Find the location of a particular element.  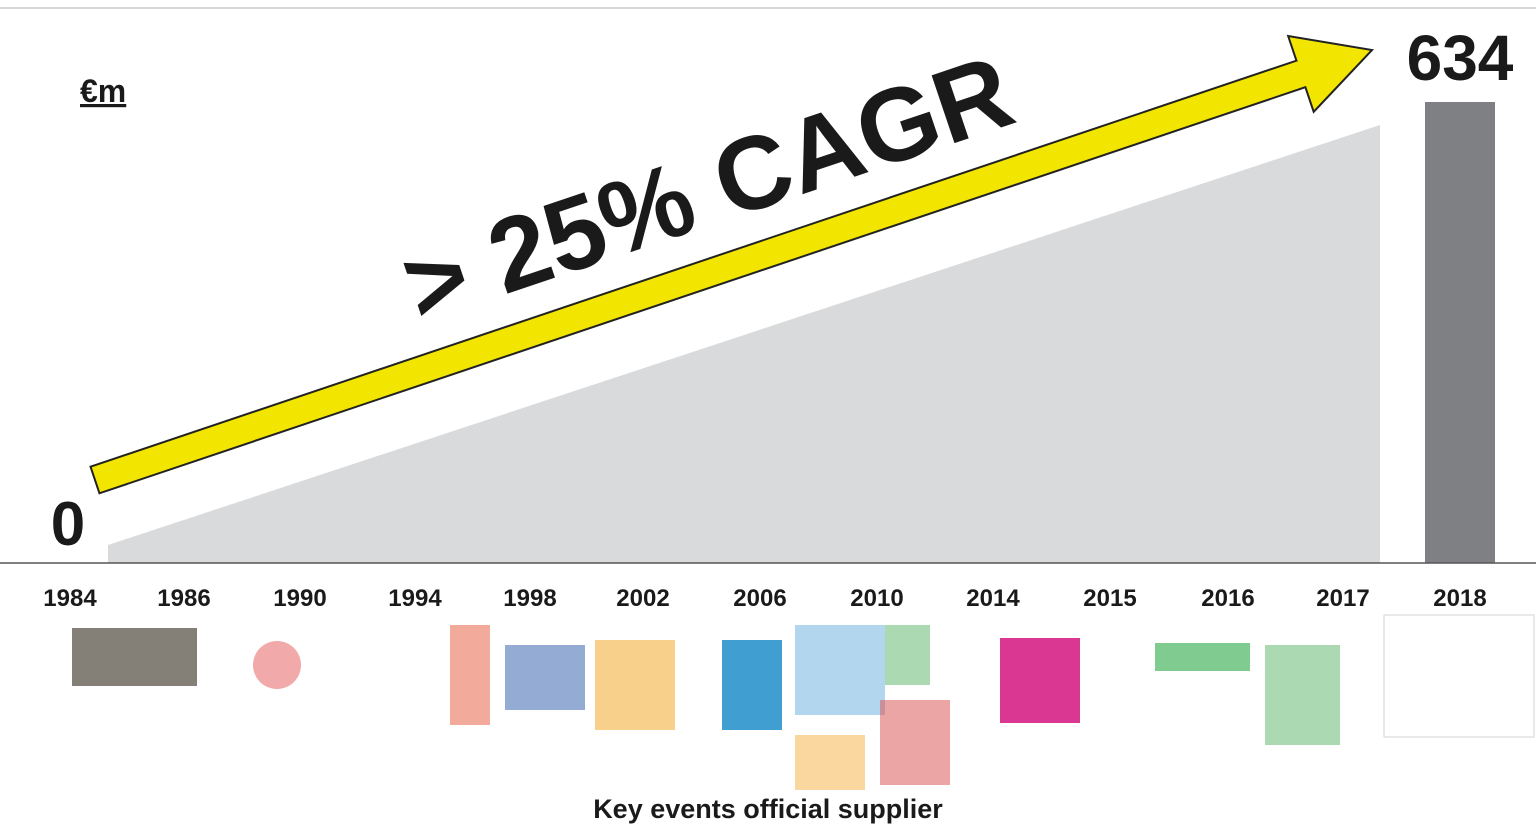

x-tick-label: 2014 is located at coordinates (993, 598).